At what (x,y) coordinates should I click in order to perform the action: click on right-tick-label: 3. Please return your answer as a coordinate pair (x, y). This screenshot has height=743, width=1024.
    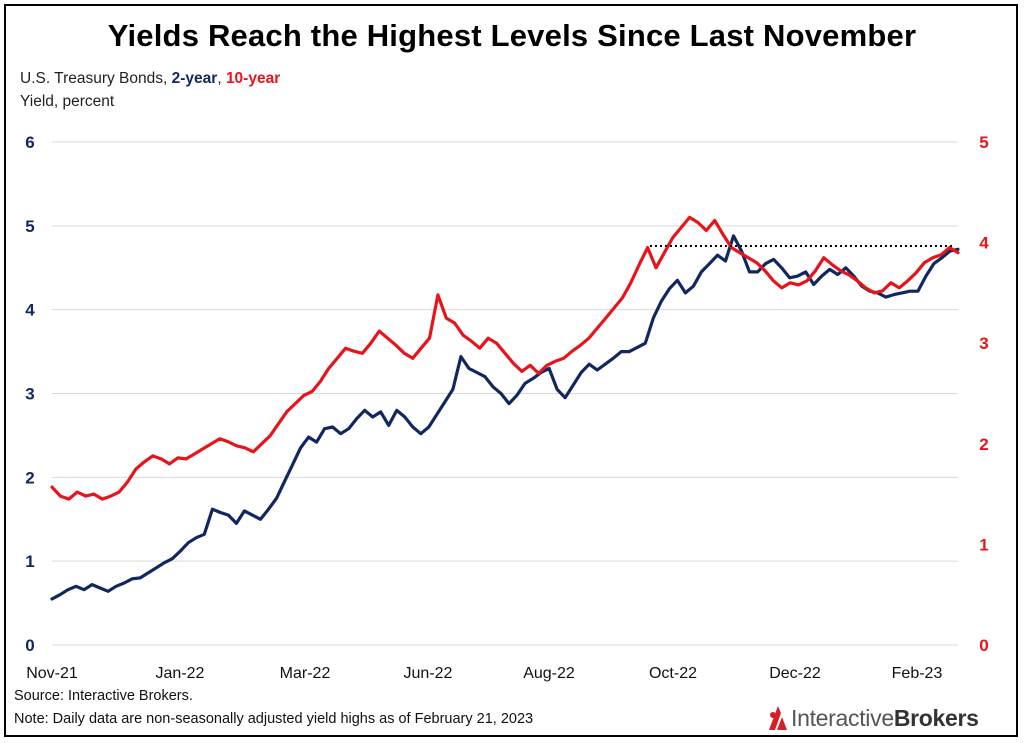
    Looking at the image, I should click on (983, 343).